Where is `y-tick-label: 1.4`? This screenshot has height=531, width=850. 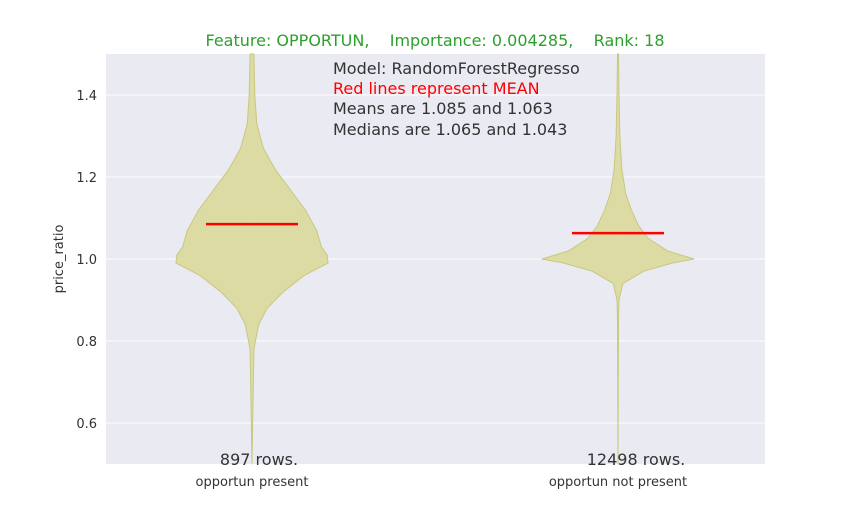
y-tick-label: 1.4 is located at coordinates (86, 96).